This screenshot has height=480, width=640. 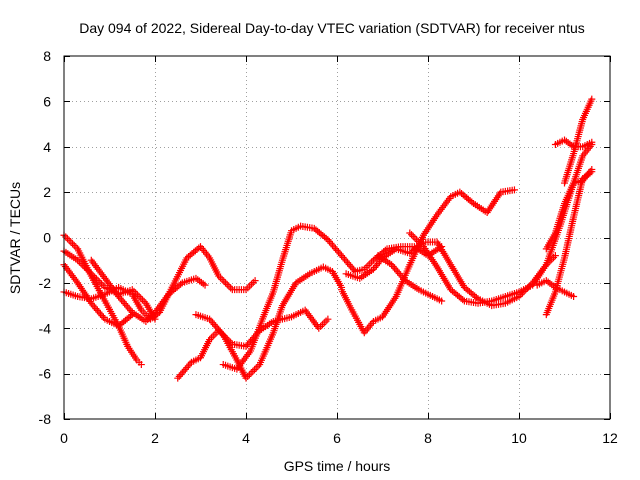 What do you see at coordinates (47, 147) in the screenshot?
I see `y-tick-label: 4` at bounding box center [47, 147].